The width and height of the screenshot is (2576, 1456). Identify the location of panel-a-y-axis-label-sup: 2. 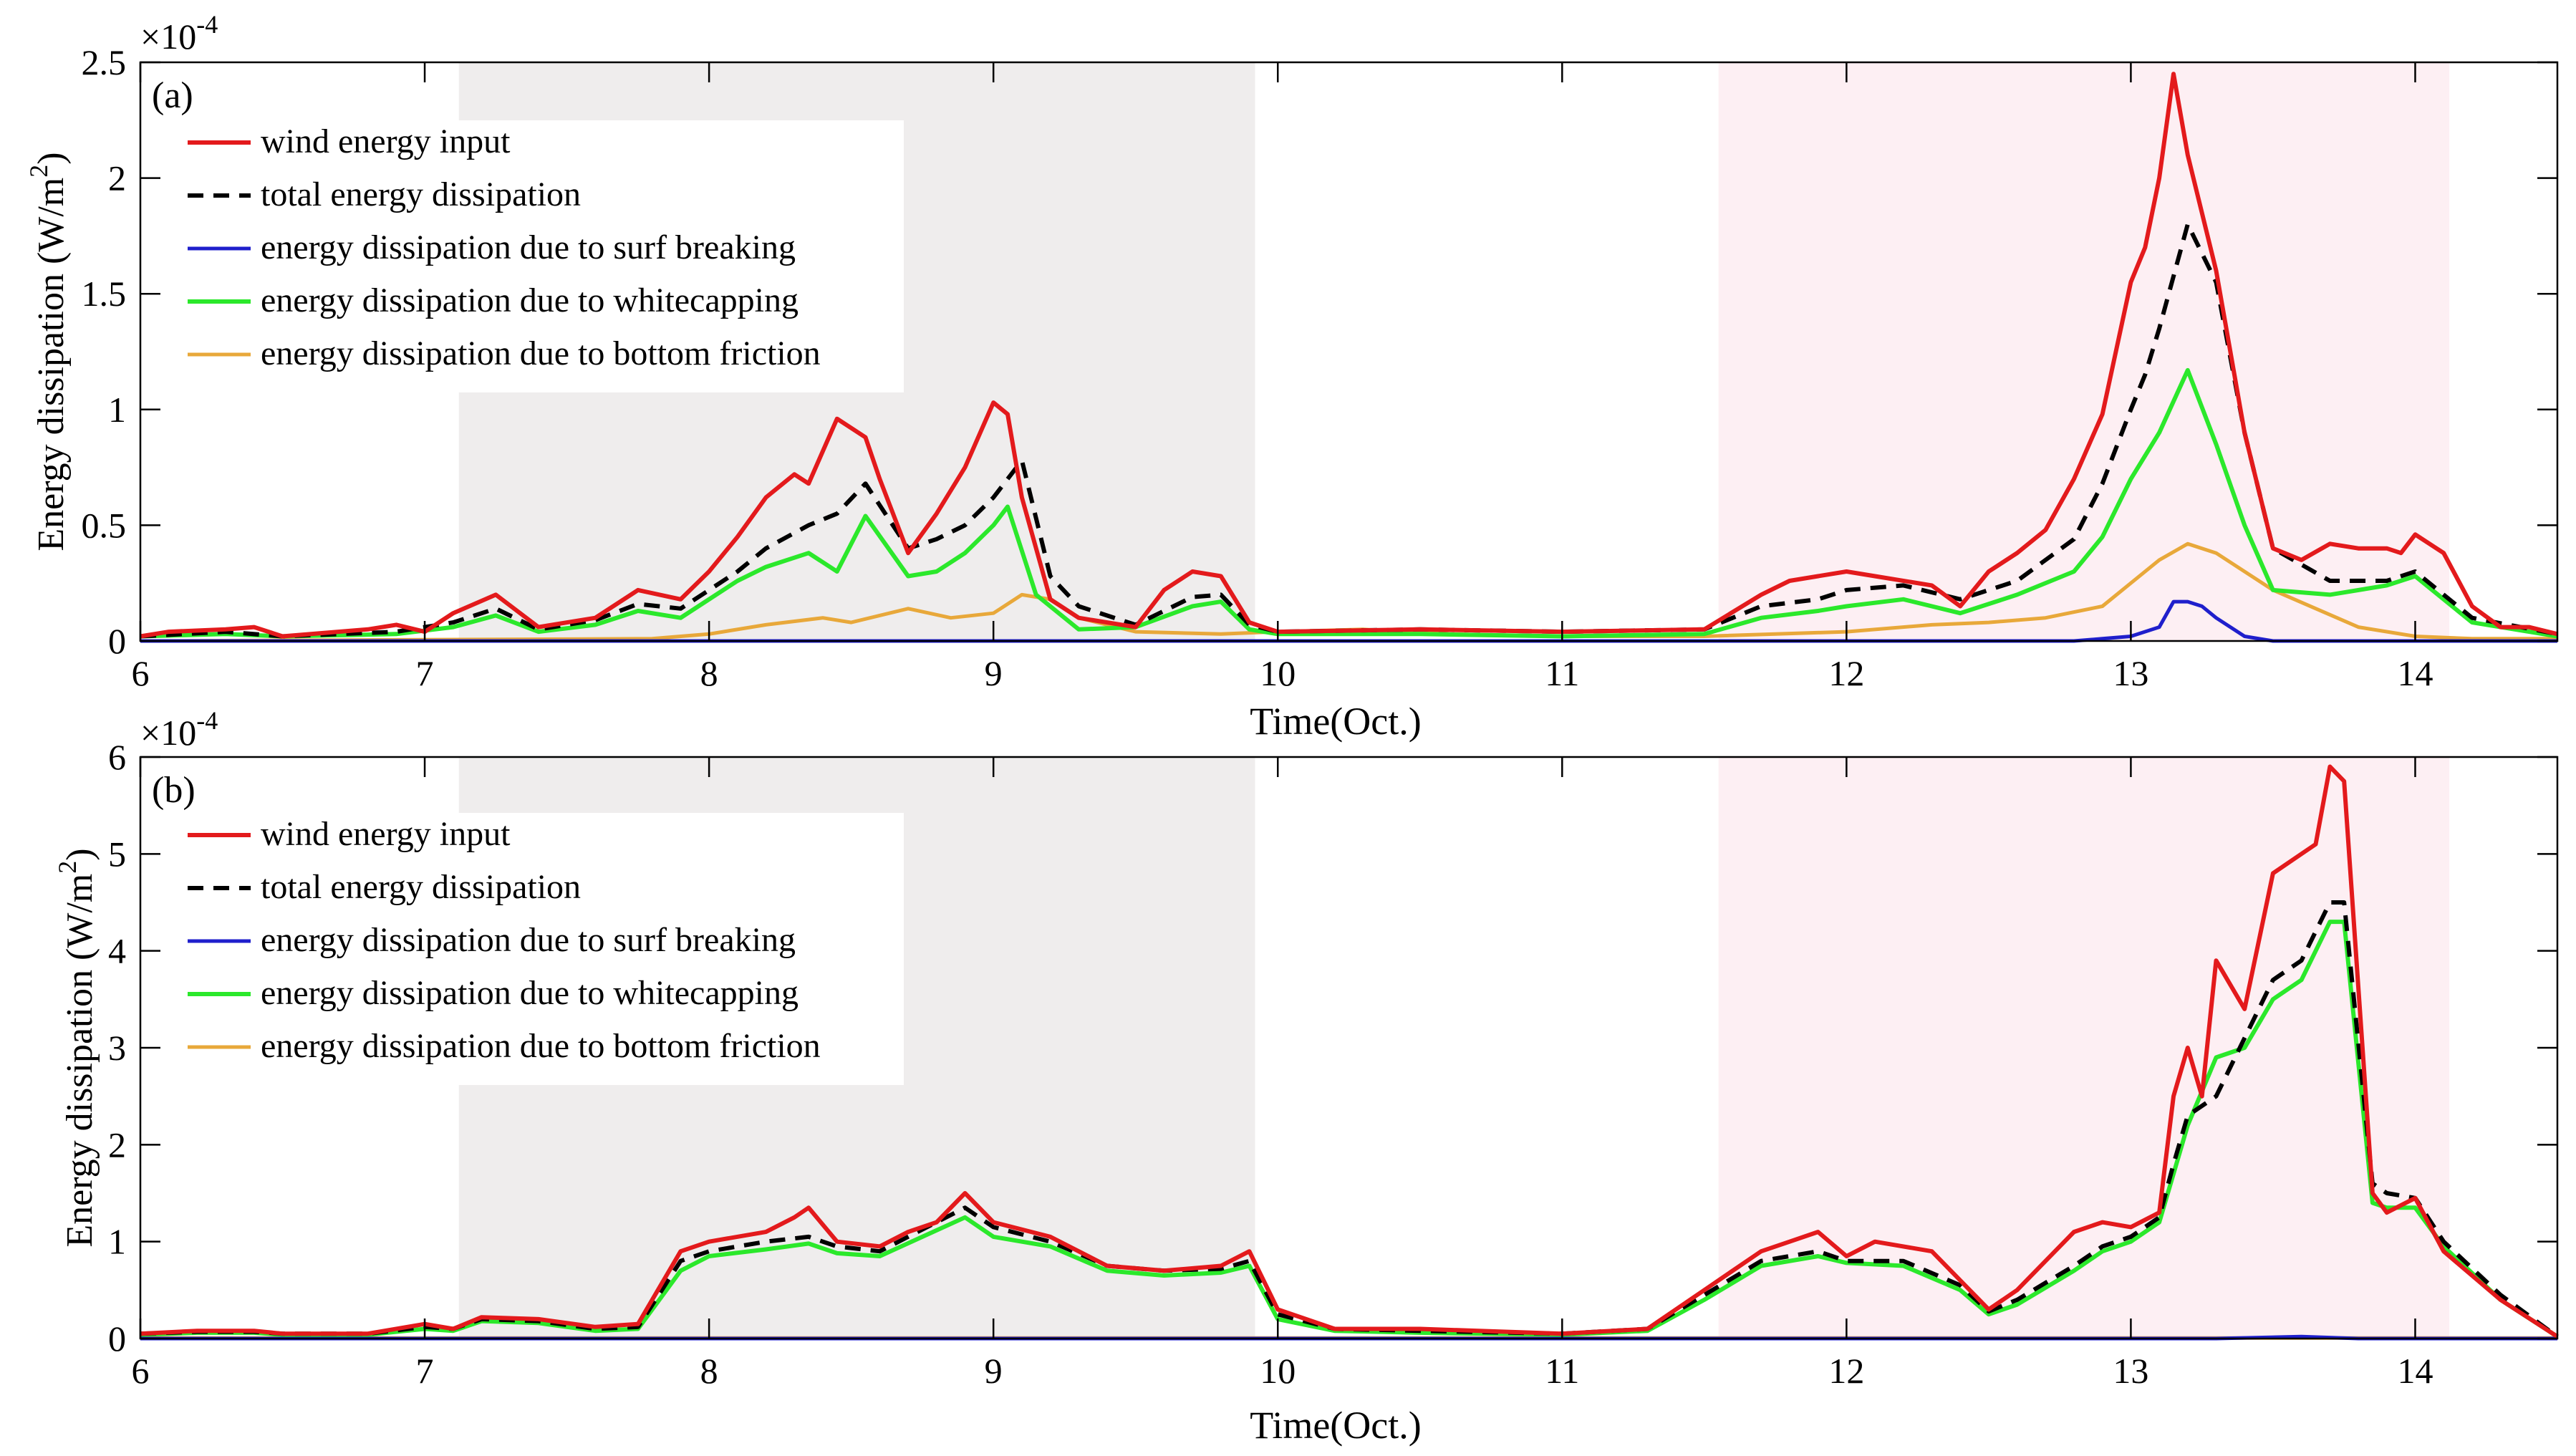
(38, 171).